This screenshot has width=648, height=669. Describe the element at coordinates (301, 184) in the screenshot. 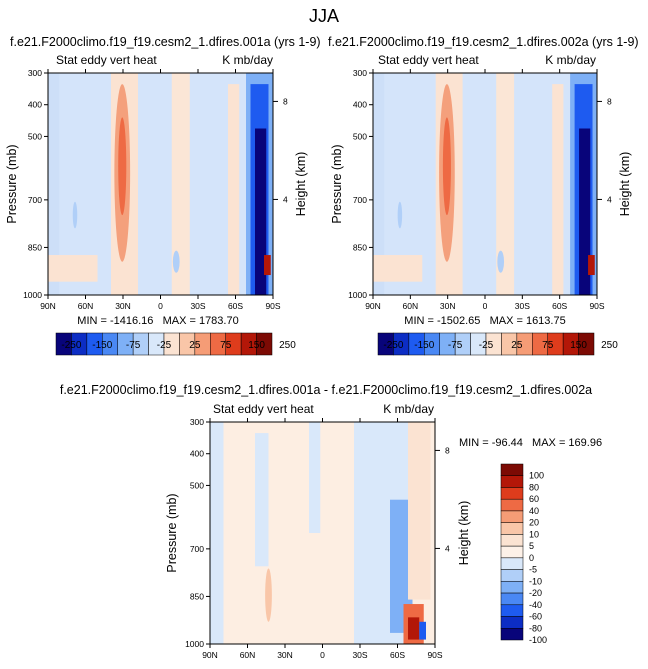

I see `panel-1-y2label: Height (km)` at that location.